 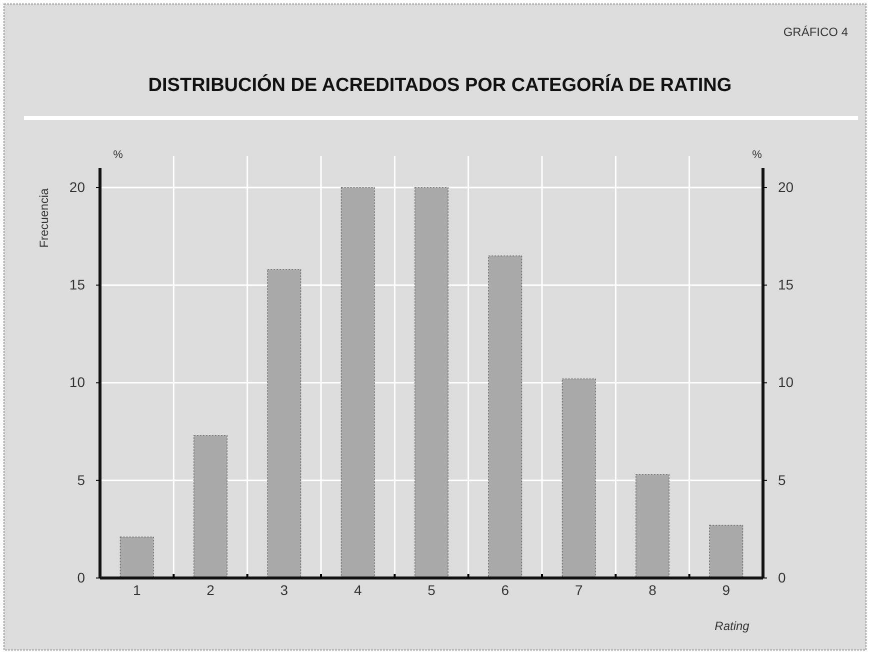 What do you see at coordinates (505, 590) in the screenshot?
I see `x-tick-label: 6` at bounding box center [505, 590].